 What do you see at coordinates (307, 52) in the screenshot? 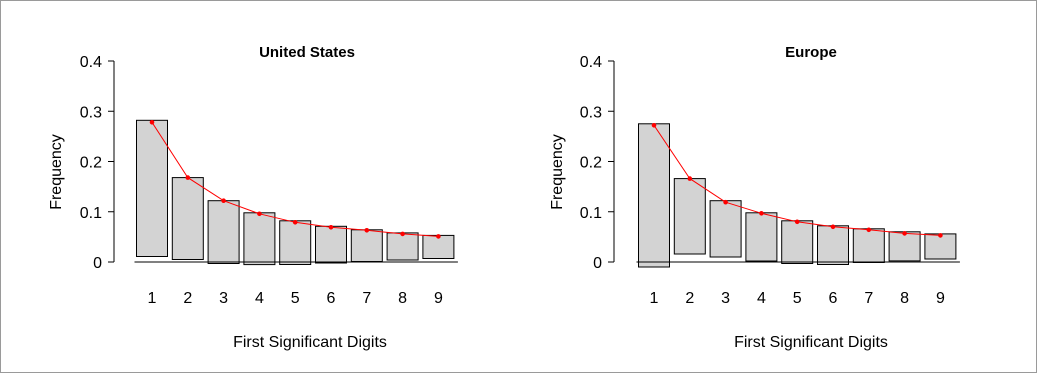
I see `chart-title: United States` at bounding box center [307, 52].